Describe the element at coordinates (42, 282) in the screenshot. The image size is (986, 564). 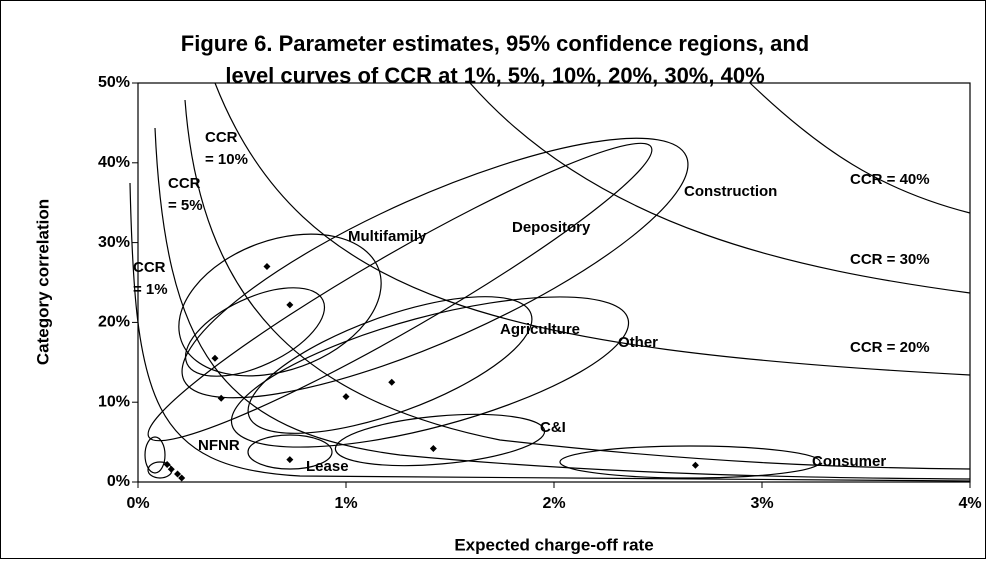
I see `y-axis-label: Category correlation` at that location.